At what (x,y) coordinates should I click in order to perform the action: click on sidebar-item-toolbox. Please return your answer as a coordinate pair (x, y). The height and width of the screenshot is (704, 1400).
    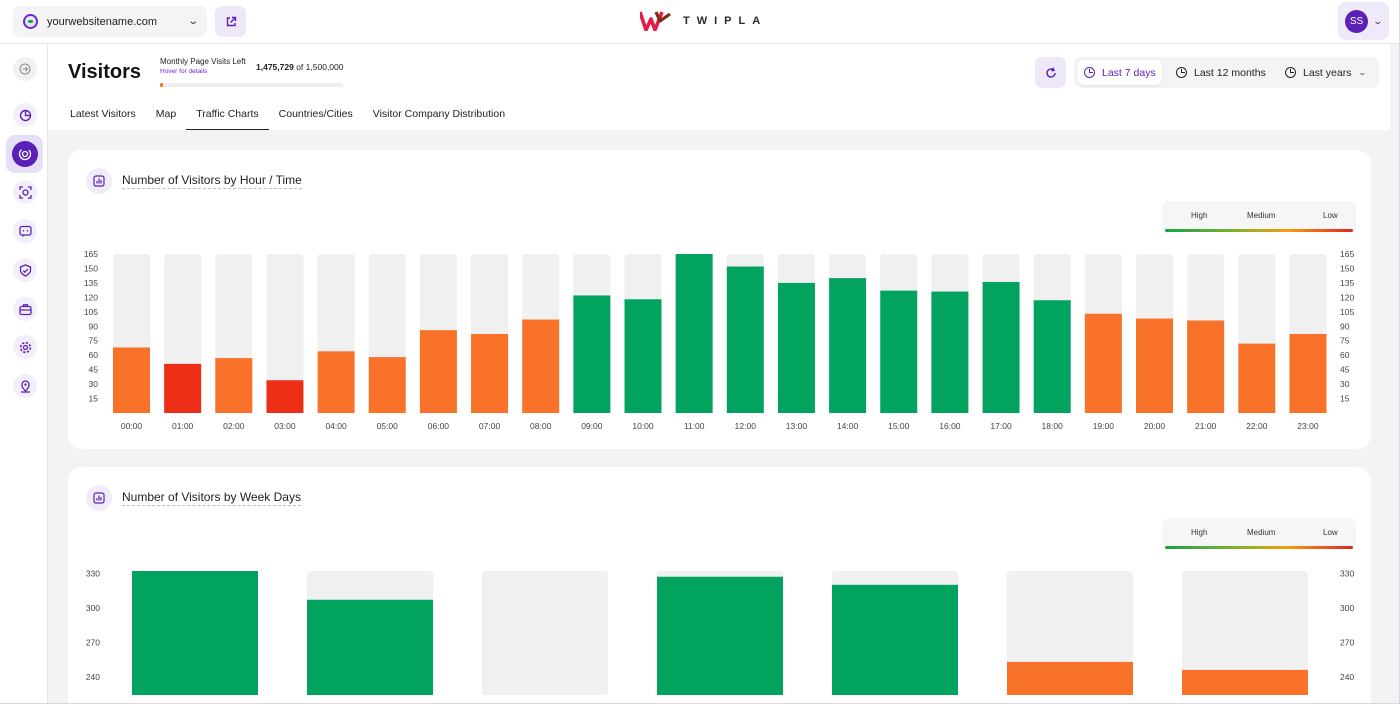
    Looking at the image, I should click on (25, 309).